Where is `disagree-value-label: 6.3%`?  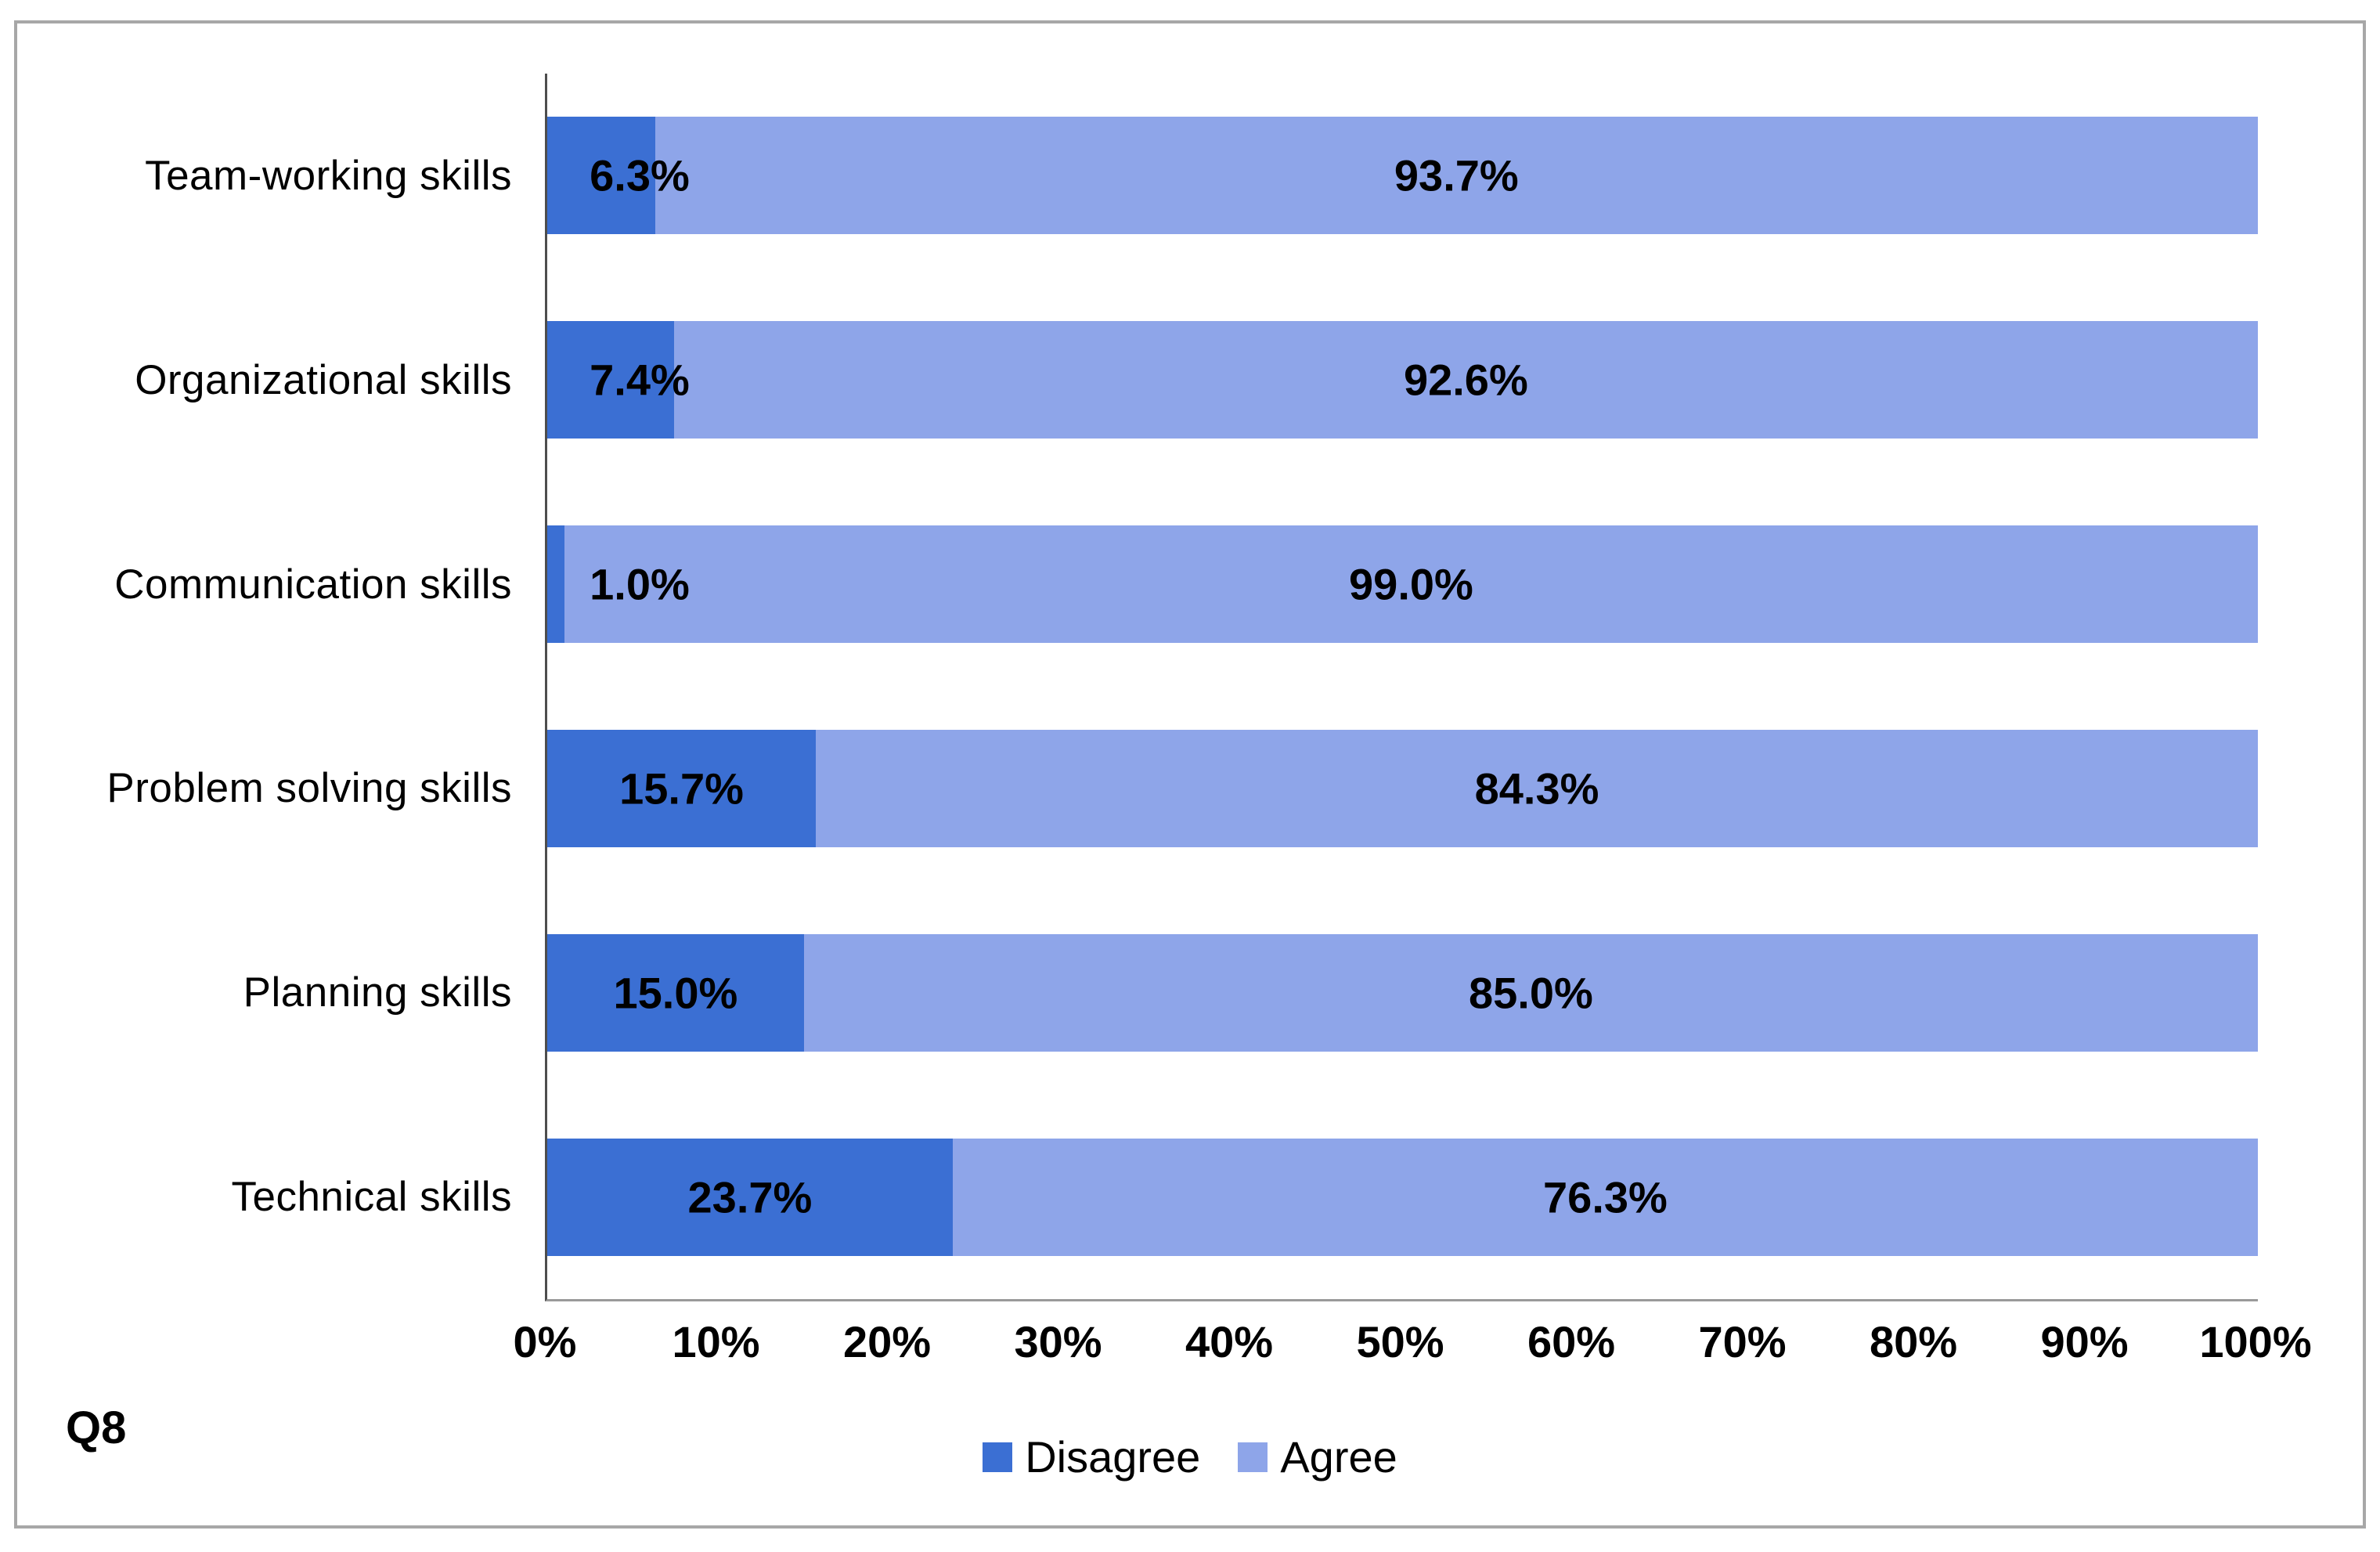 disagree-value-label: 6.3% is located at coordinates (640, 175).